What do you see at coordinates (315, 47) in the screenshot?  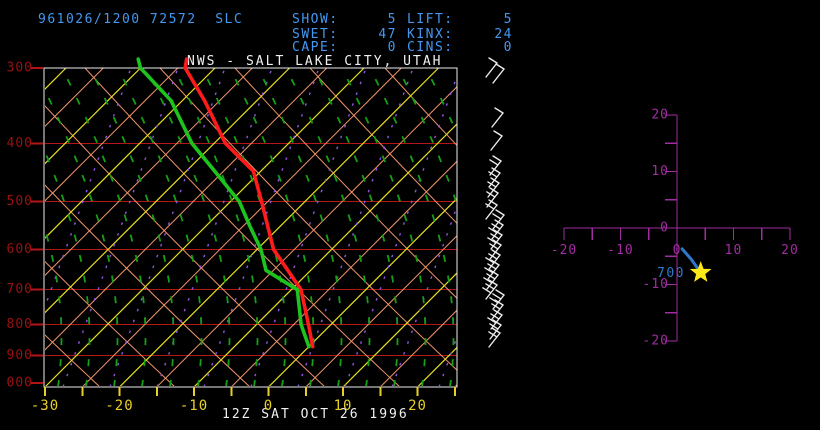 I see `cape-index-label: CAPE:` at bounding box center [315, 47].